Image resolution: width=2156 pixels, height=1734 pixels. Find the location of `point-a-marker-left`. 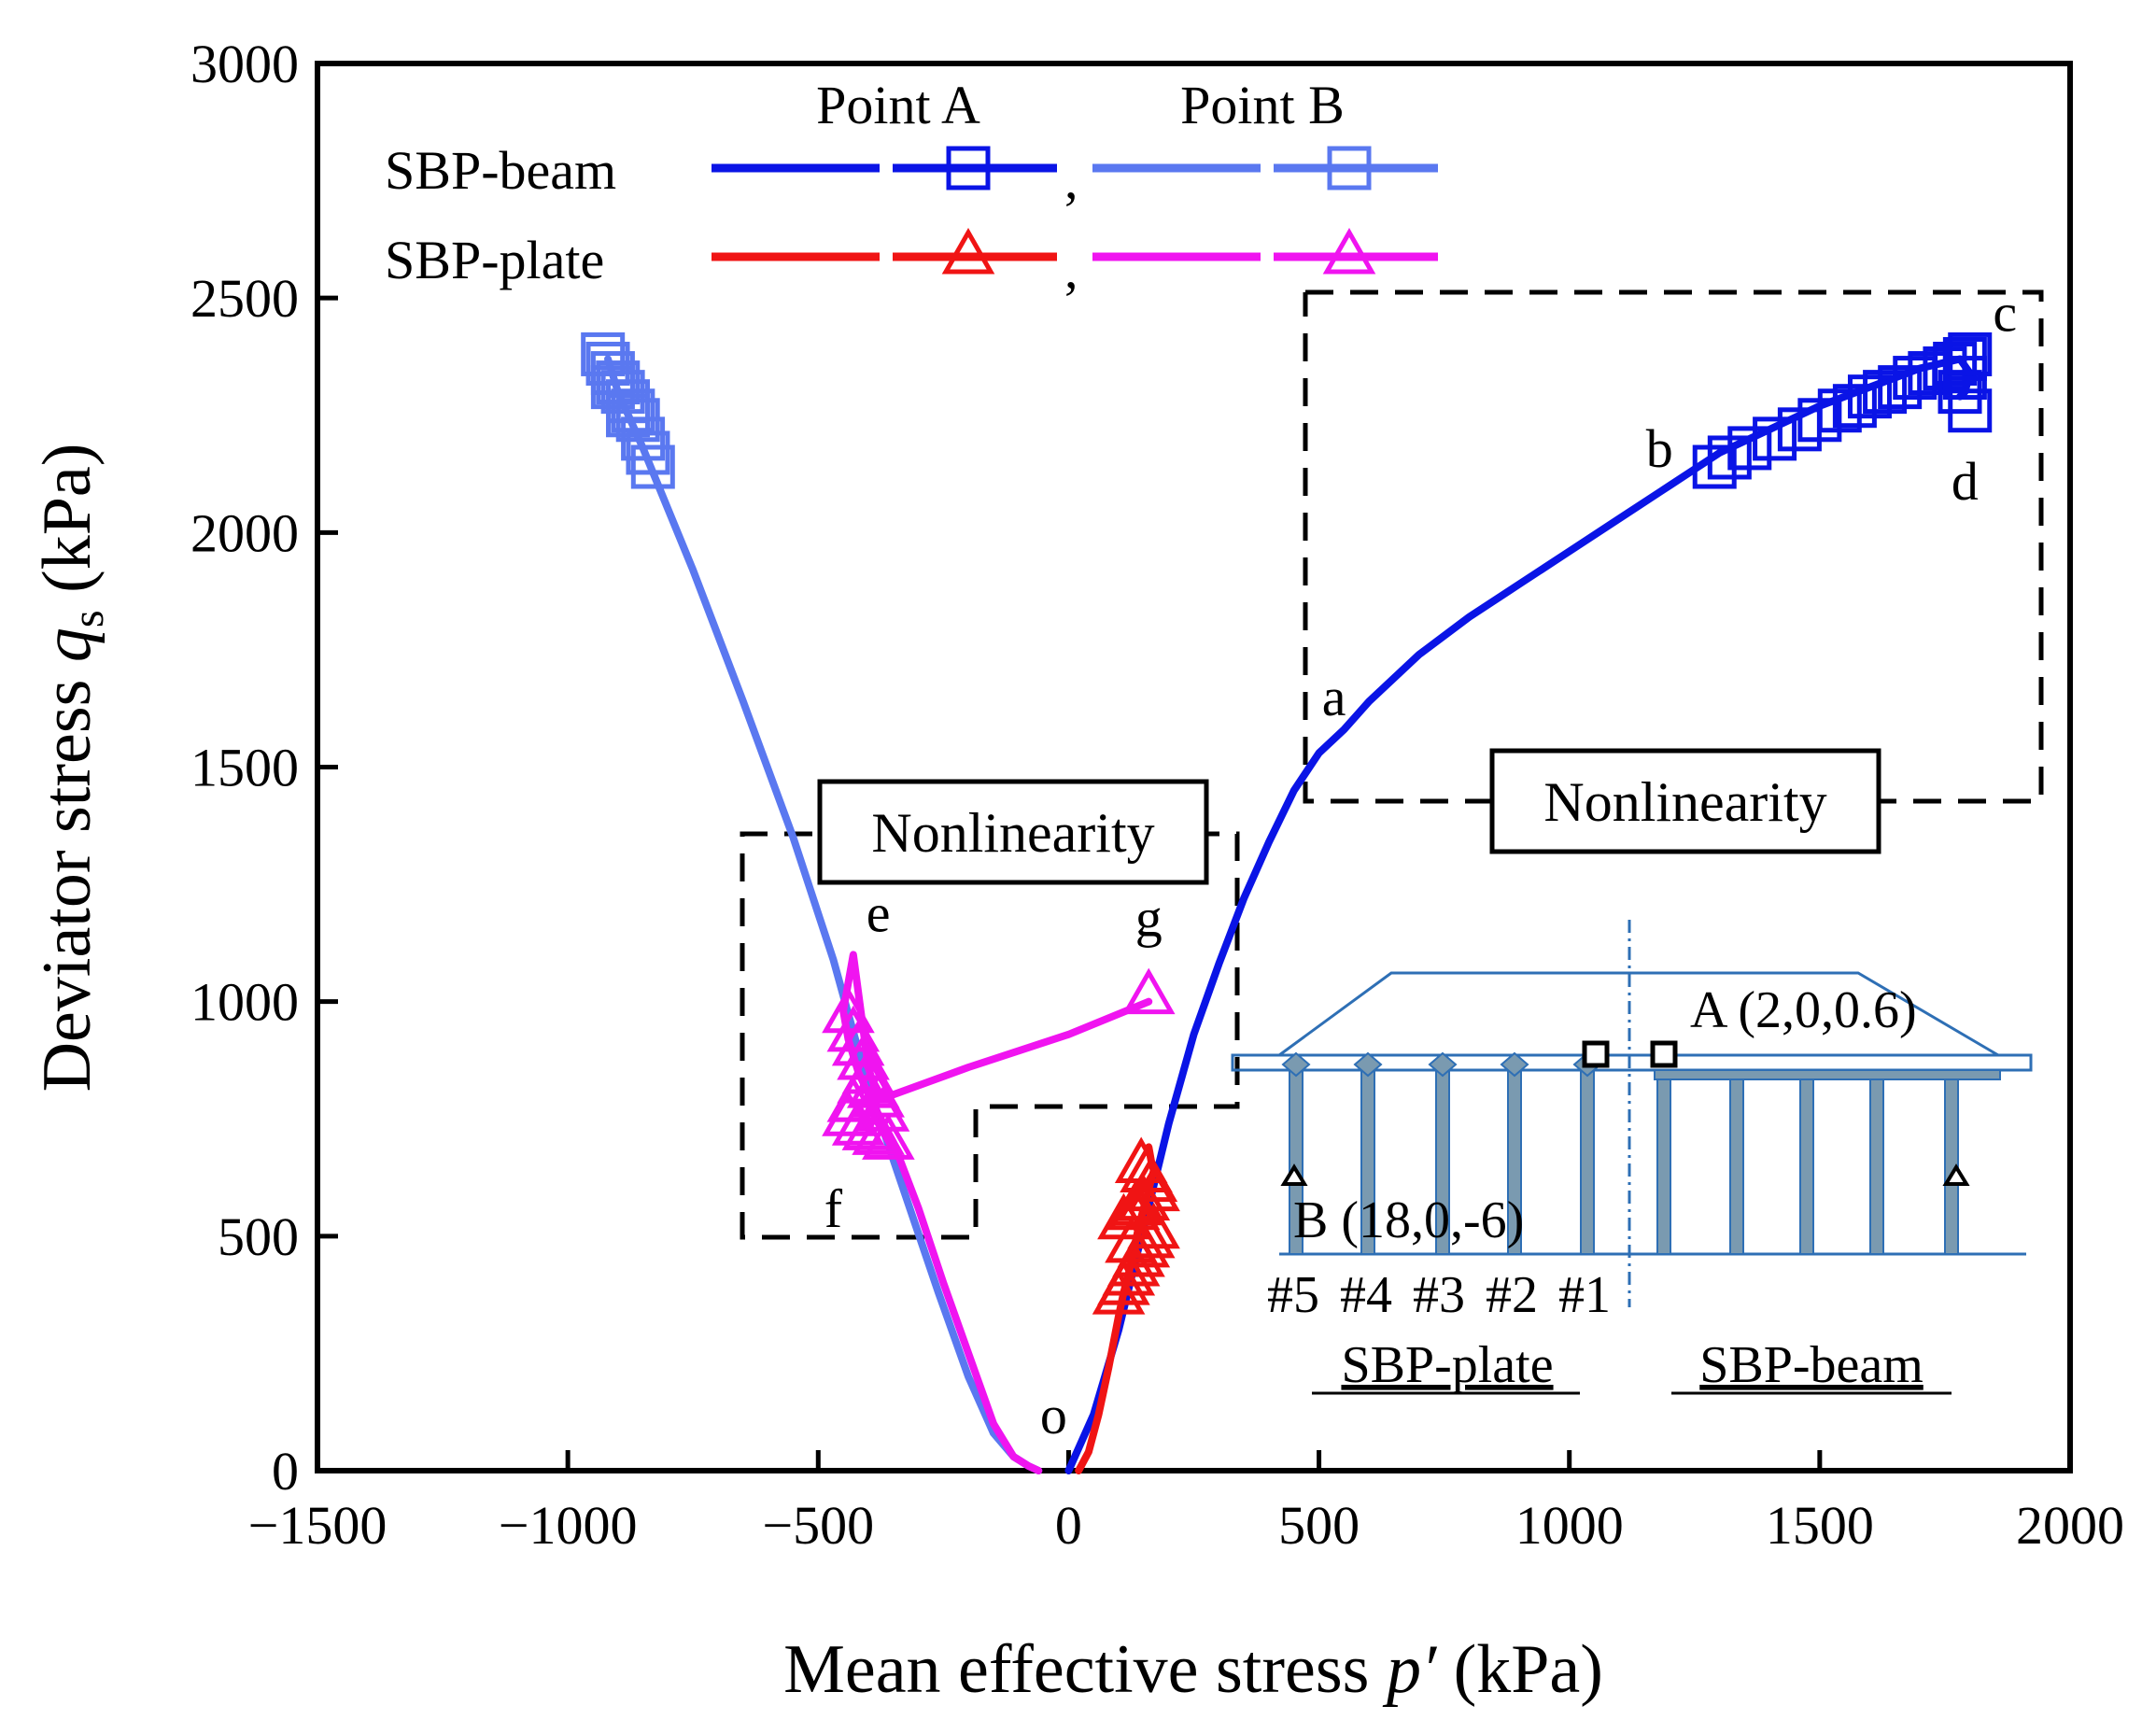

point-a-marker-left is located at coordinates (1596, 1054).